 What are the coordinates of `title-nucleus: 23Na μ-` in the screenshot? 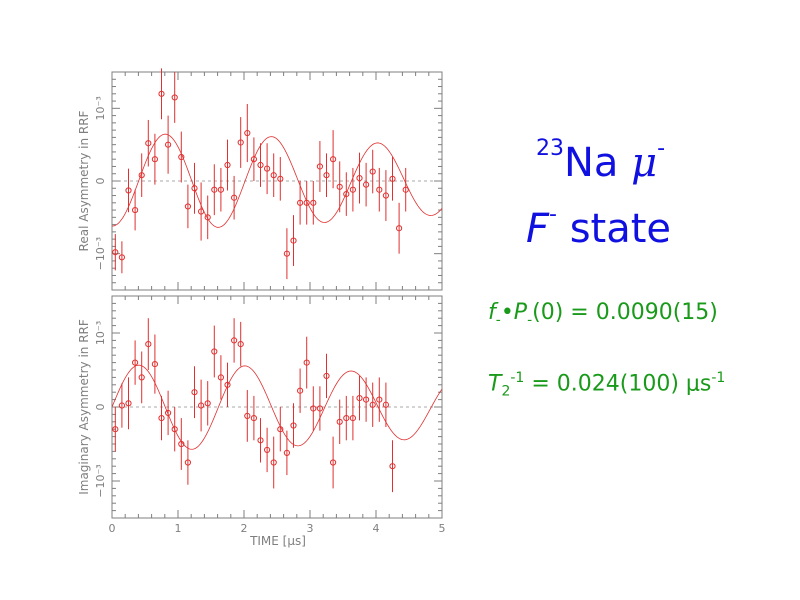 It's located at (600, 161).